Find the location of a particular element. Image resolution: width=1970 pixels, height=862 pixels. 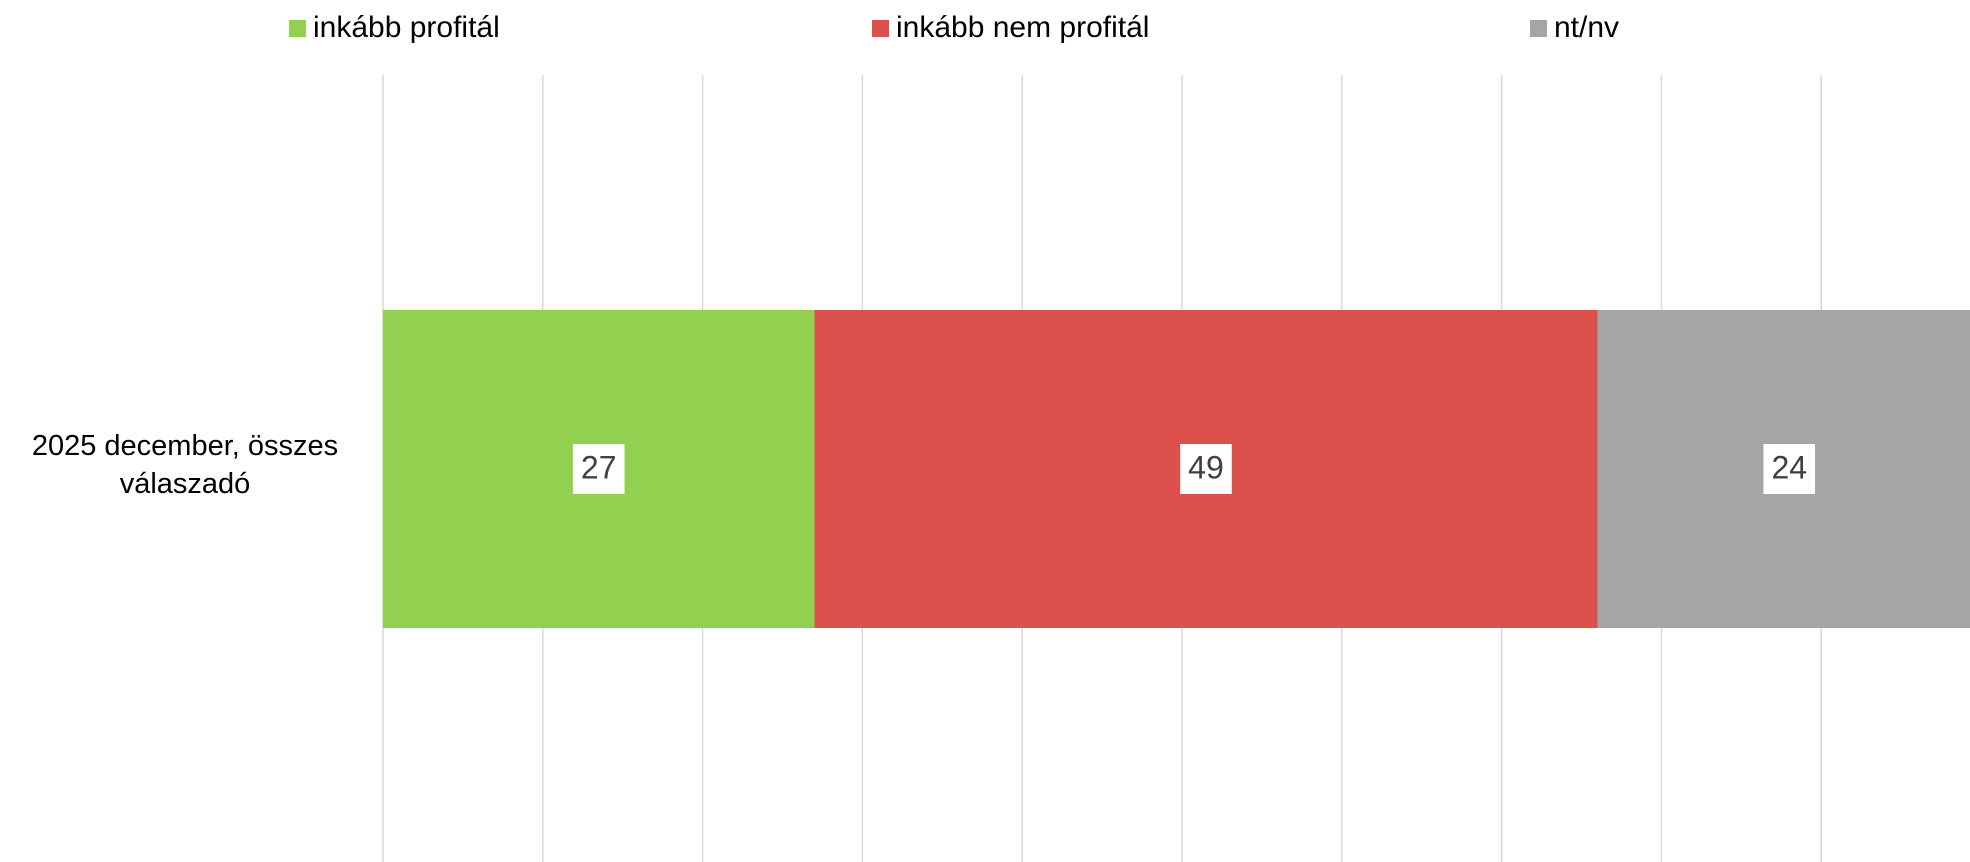

data-label-group: 49 is located at coordinates (1206, 469).